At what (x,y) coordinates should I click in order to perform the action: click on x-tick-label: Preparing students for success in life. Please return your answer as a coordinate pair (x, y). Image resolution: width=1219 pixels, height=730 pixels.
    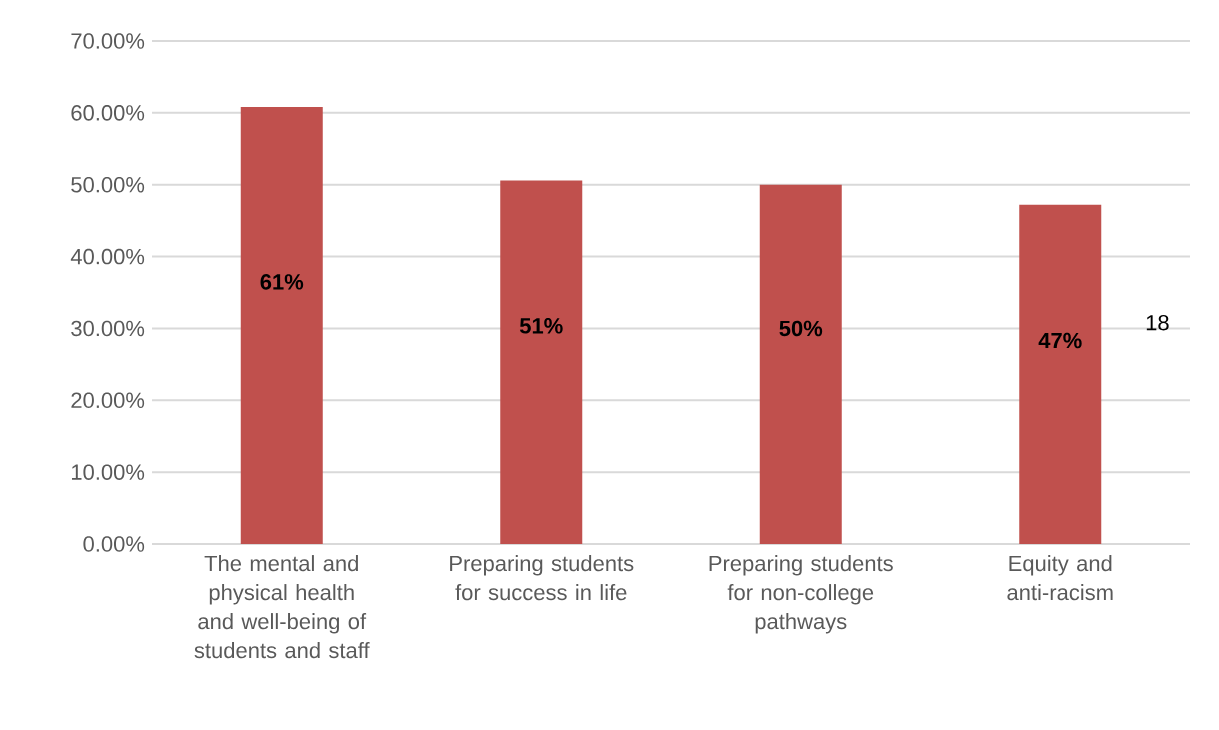
    Looking at the image, I should click on (542, 578).